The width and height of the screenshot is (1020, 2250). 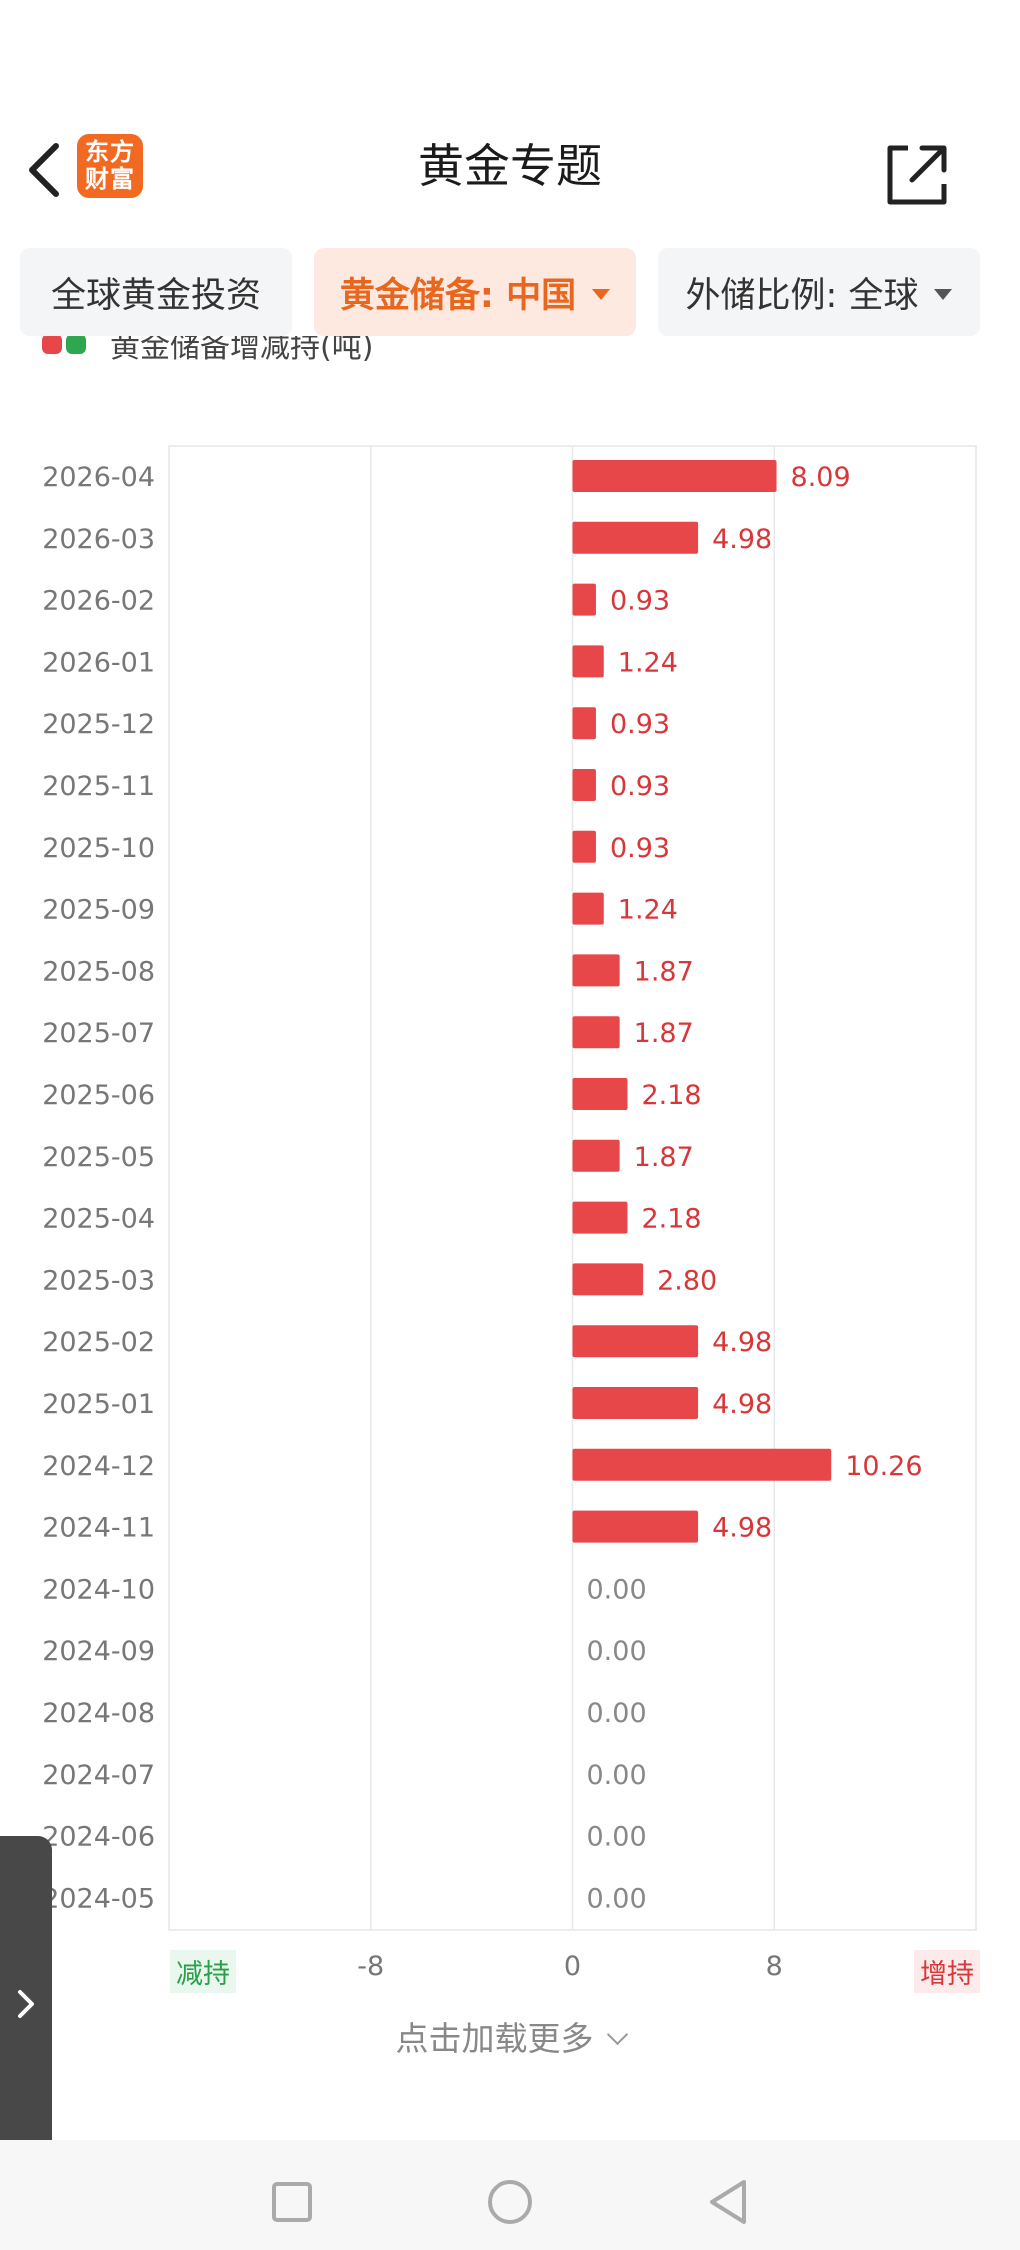 I want to click on category-label: 2024-11, so click(x=98, y=1528).